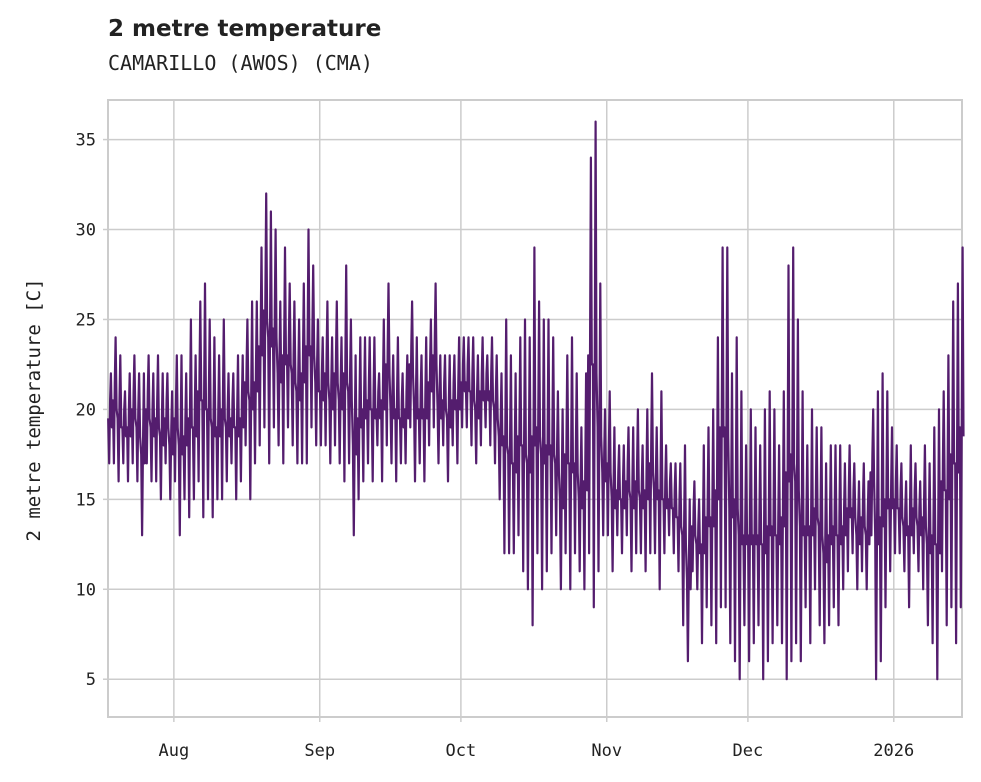  I want to click on x-tick-label: Aug, so click(174, 751).